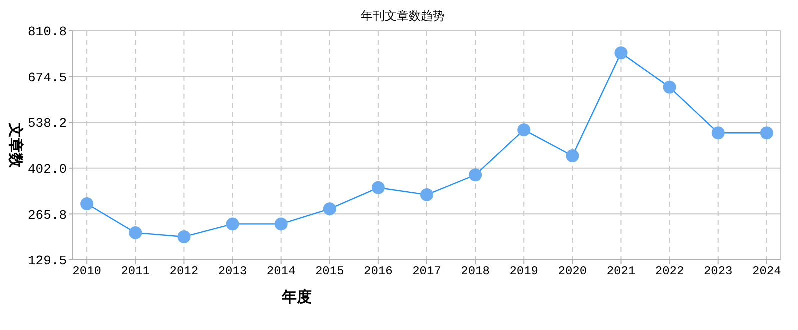  What do you see at coordinates (47, 261) in the screenshot?
I see `y-tick-label: 129.5` at bounding box center [47, 261].